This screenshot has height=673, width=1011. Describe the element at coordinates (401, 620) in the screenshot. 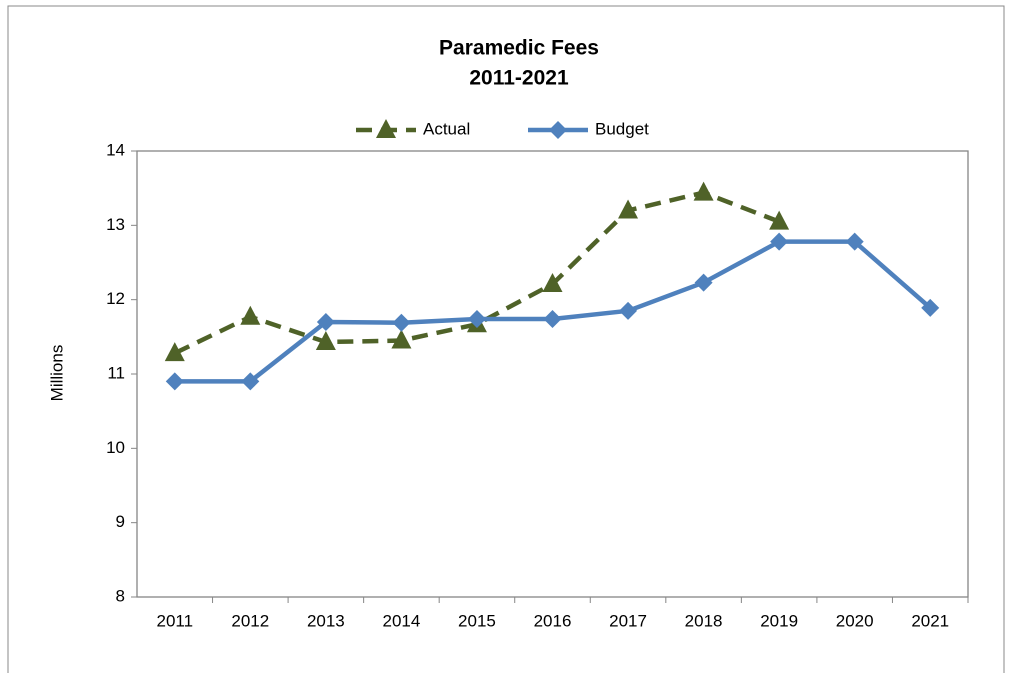

I see `x-tick-label: 2014` at that location.